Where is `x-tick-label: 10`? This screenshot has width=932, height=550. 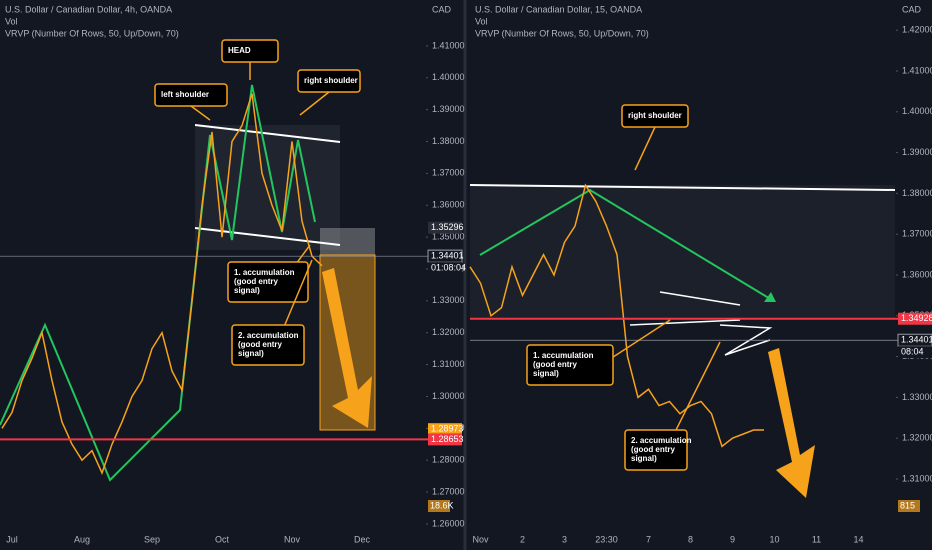
x-tick-label: 10 is located at coordinates (774, 539).